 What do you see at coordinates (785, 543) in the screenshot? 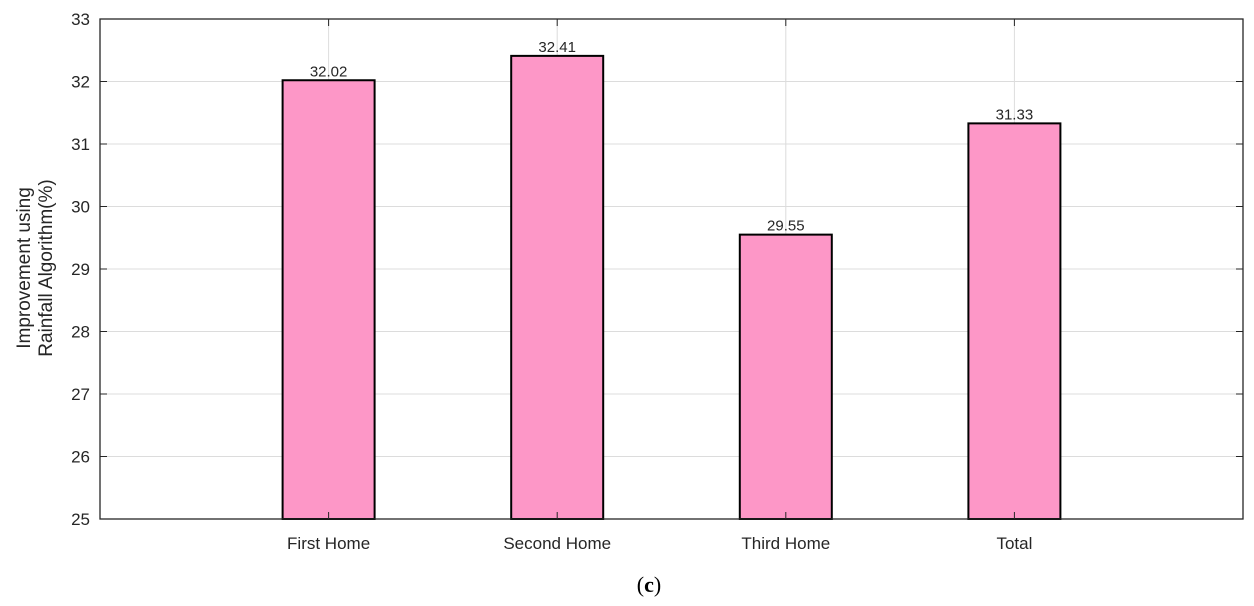
I see `x-tick-label: Third Home` at bounding box center [785, 543].